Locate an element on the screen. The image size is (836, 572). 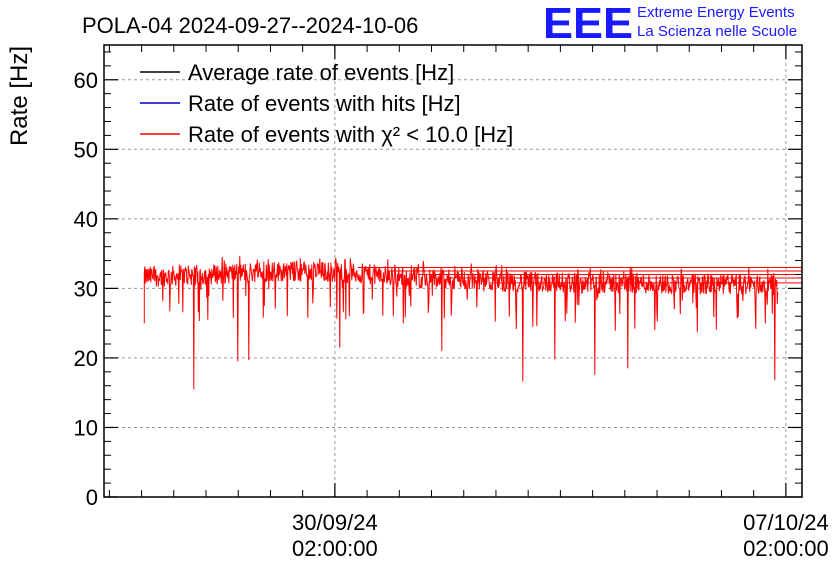
legend-label: Rate of events with χ² < 10.0 [Hz] is located at coordinates (350, 134).